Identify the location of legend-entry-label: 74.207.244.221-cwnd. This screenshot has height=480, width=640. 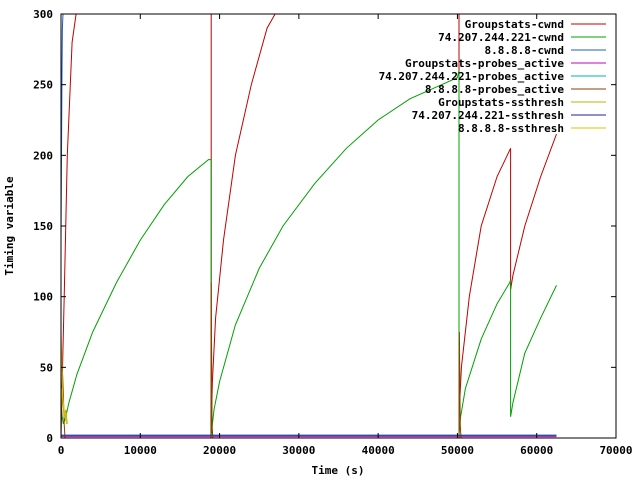
(501, 37).